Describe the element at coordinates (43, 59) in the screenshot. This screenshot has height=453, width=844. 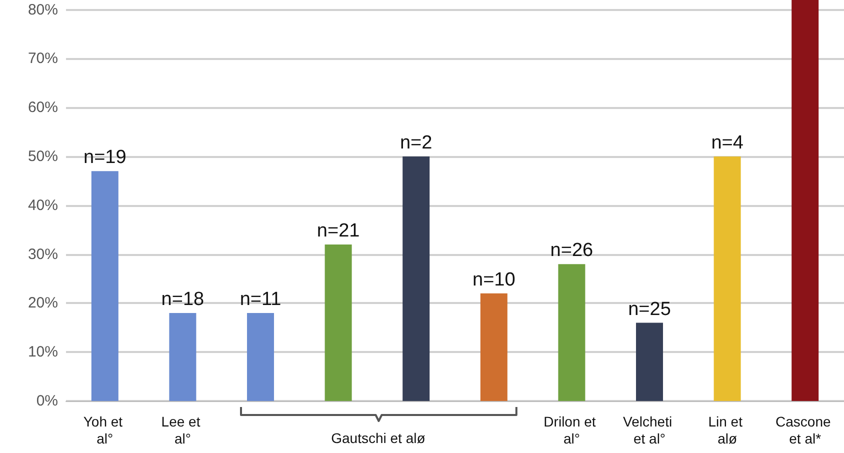
I see `y-tick-label: 70%` at that location.